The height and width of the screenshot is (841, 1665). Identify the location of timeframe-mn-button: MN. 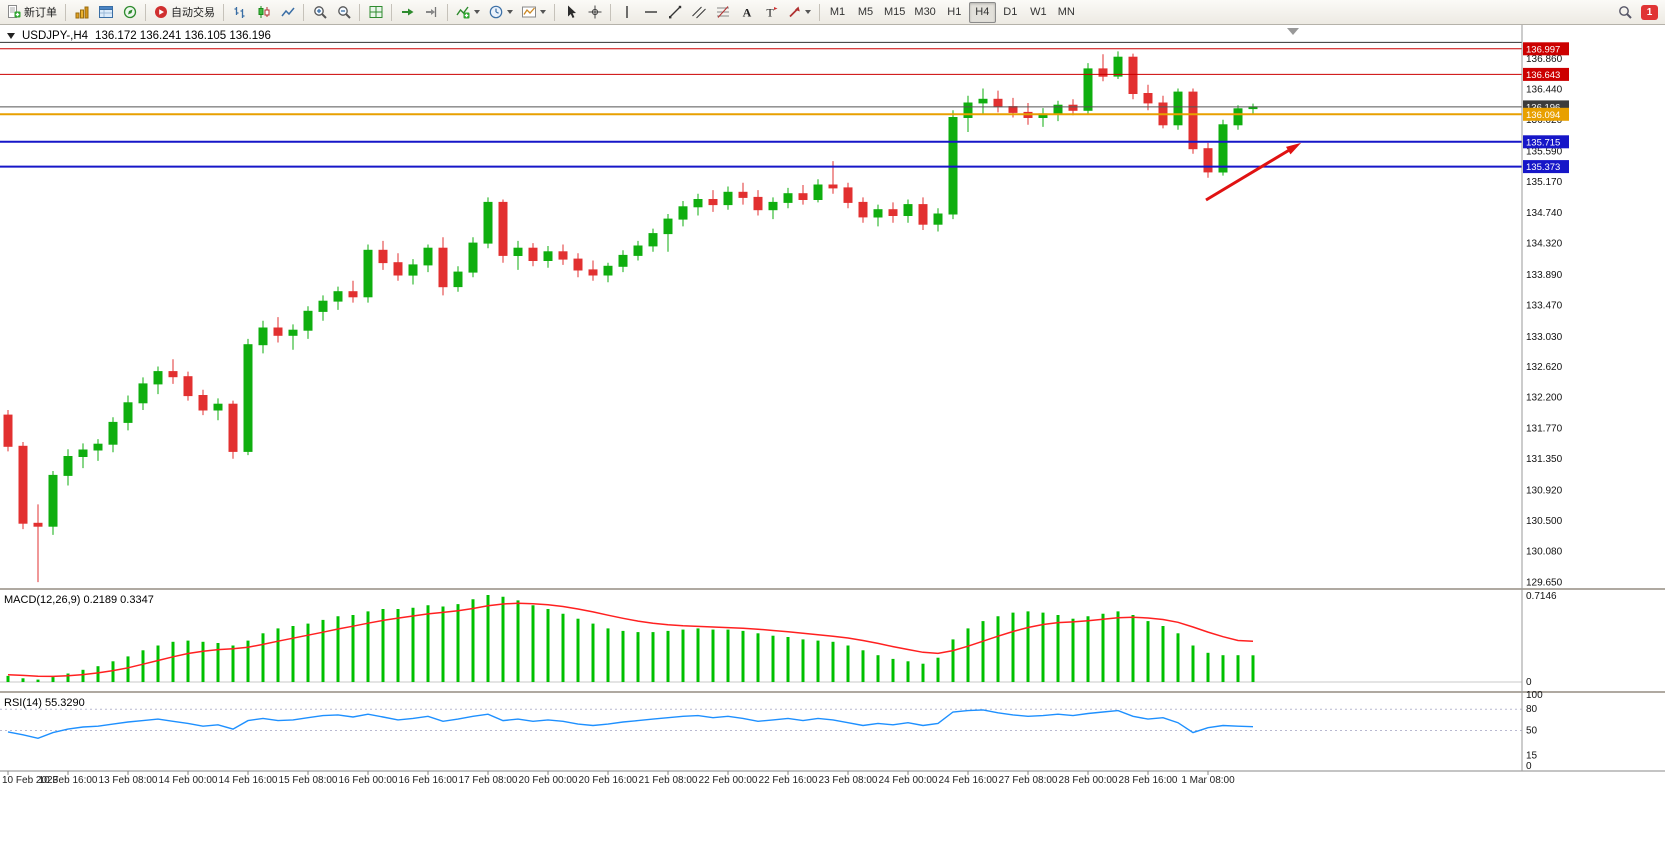
(1066, 12).